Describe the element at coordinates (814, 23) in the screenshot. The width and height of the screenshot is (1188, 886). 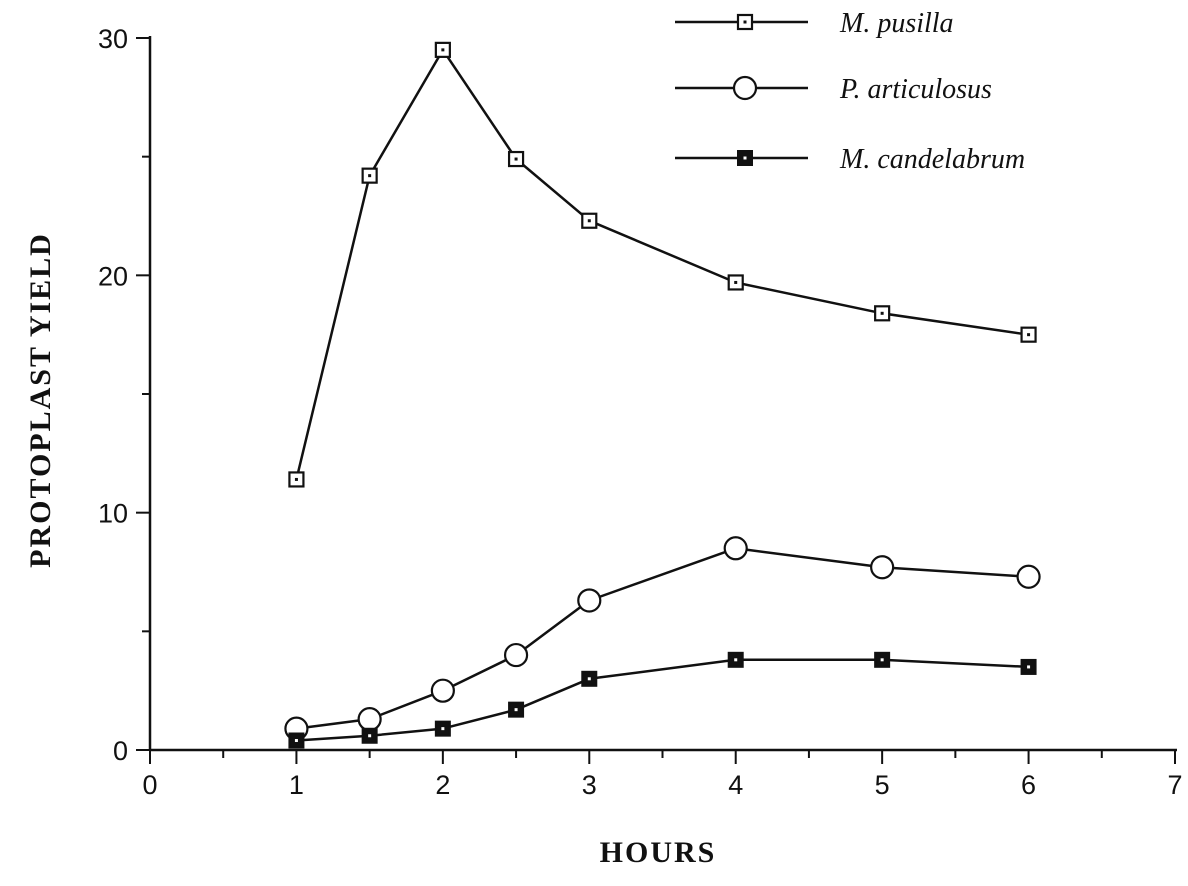
I see `legend-item: M. pusilla` at that location.